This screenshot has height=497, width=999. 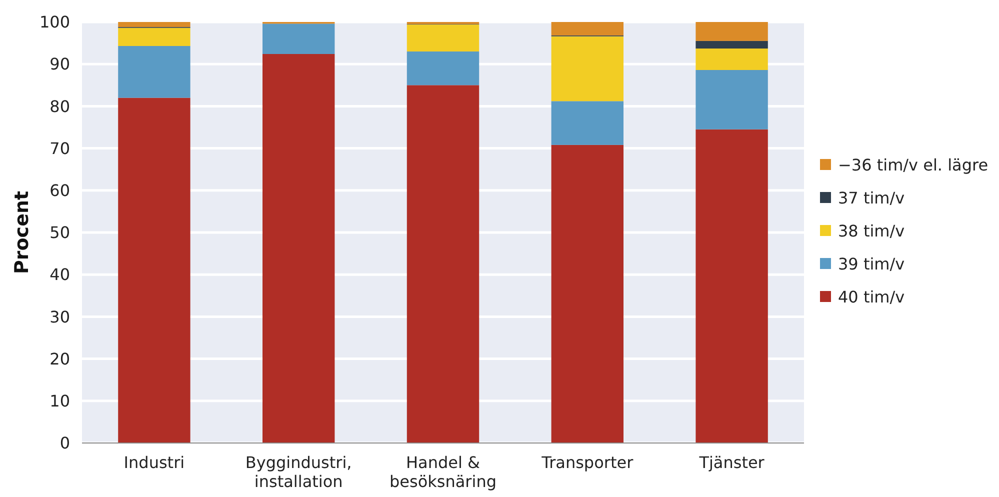 What do you see at coordinates (60, 190) in the screenshot?
I see `y-tick-label: 60` at bounding box center [60, 190].